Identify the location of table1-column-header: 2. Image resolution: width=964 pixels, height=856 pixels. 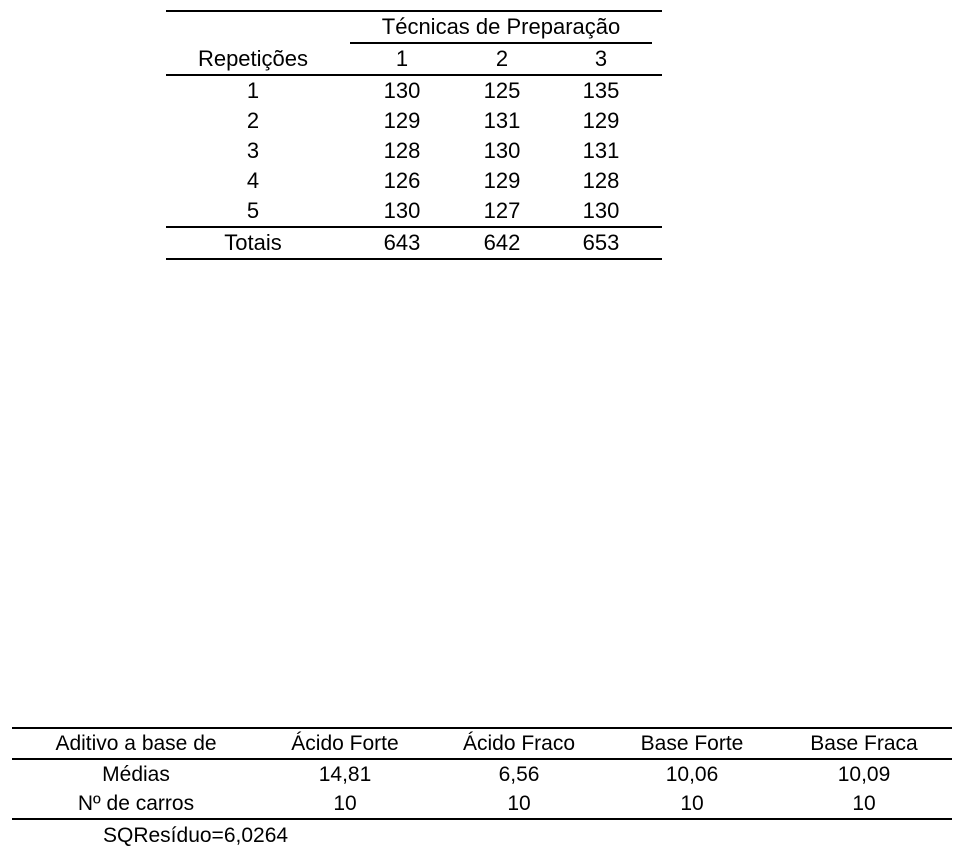
(502, 59).